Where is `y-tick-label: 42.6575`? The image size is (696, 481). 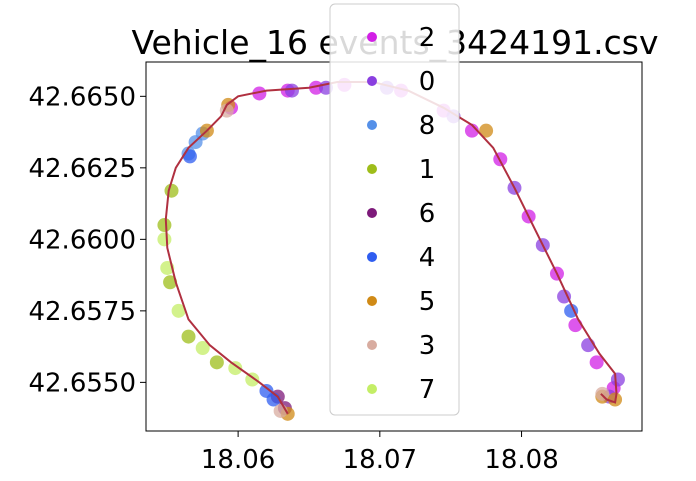
y-tick-label: 42.6575 is located at coordinates (82, 312).